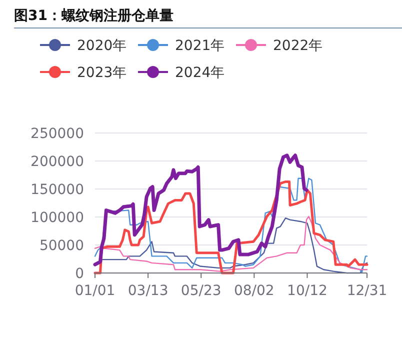 The height and width of the screenshot is (345, 402). I want to click on y-tick-label: 50000, so click(61, 246).